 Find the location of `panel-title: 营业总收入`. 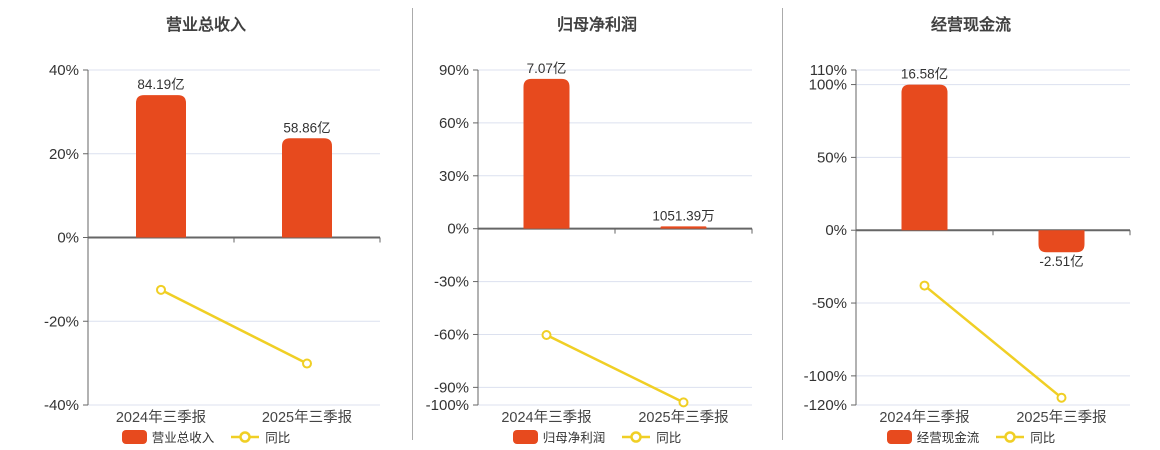

panel-title: 营业总收入 is located at coordinates (205, 25).